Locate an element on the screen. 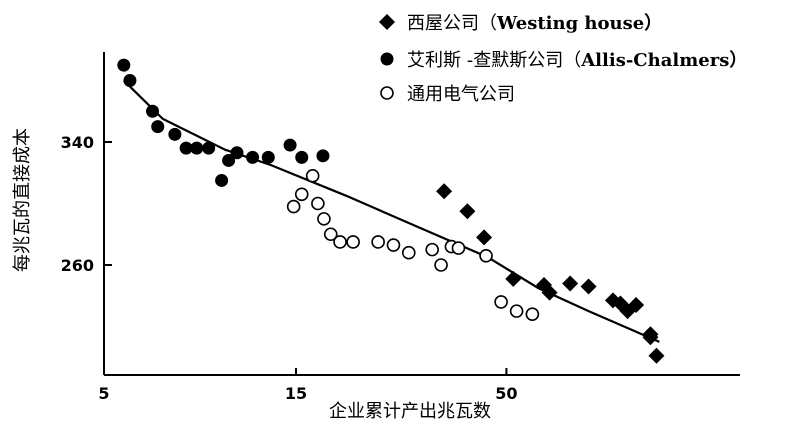 Image resolution: width=786 pixels, height=439 pixels. legend-label-allis-chalmers: 艾利斯 -查默斯公司（Allis-Chalmers） is located at coordinates (577, 60).